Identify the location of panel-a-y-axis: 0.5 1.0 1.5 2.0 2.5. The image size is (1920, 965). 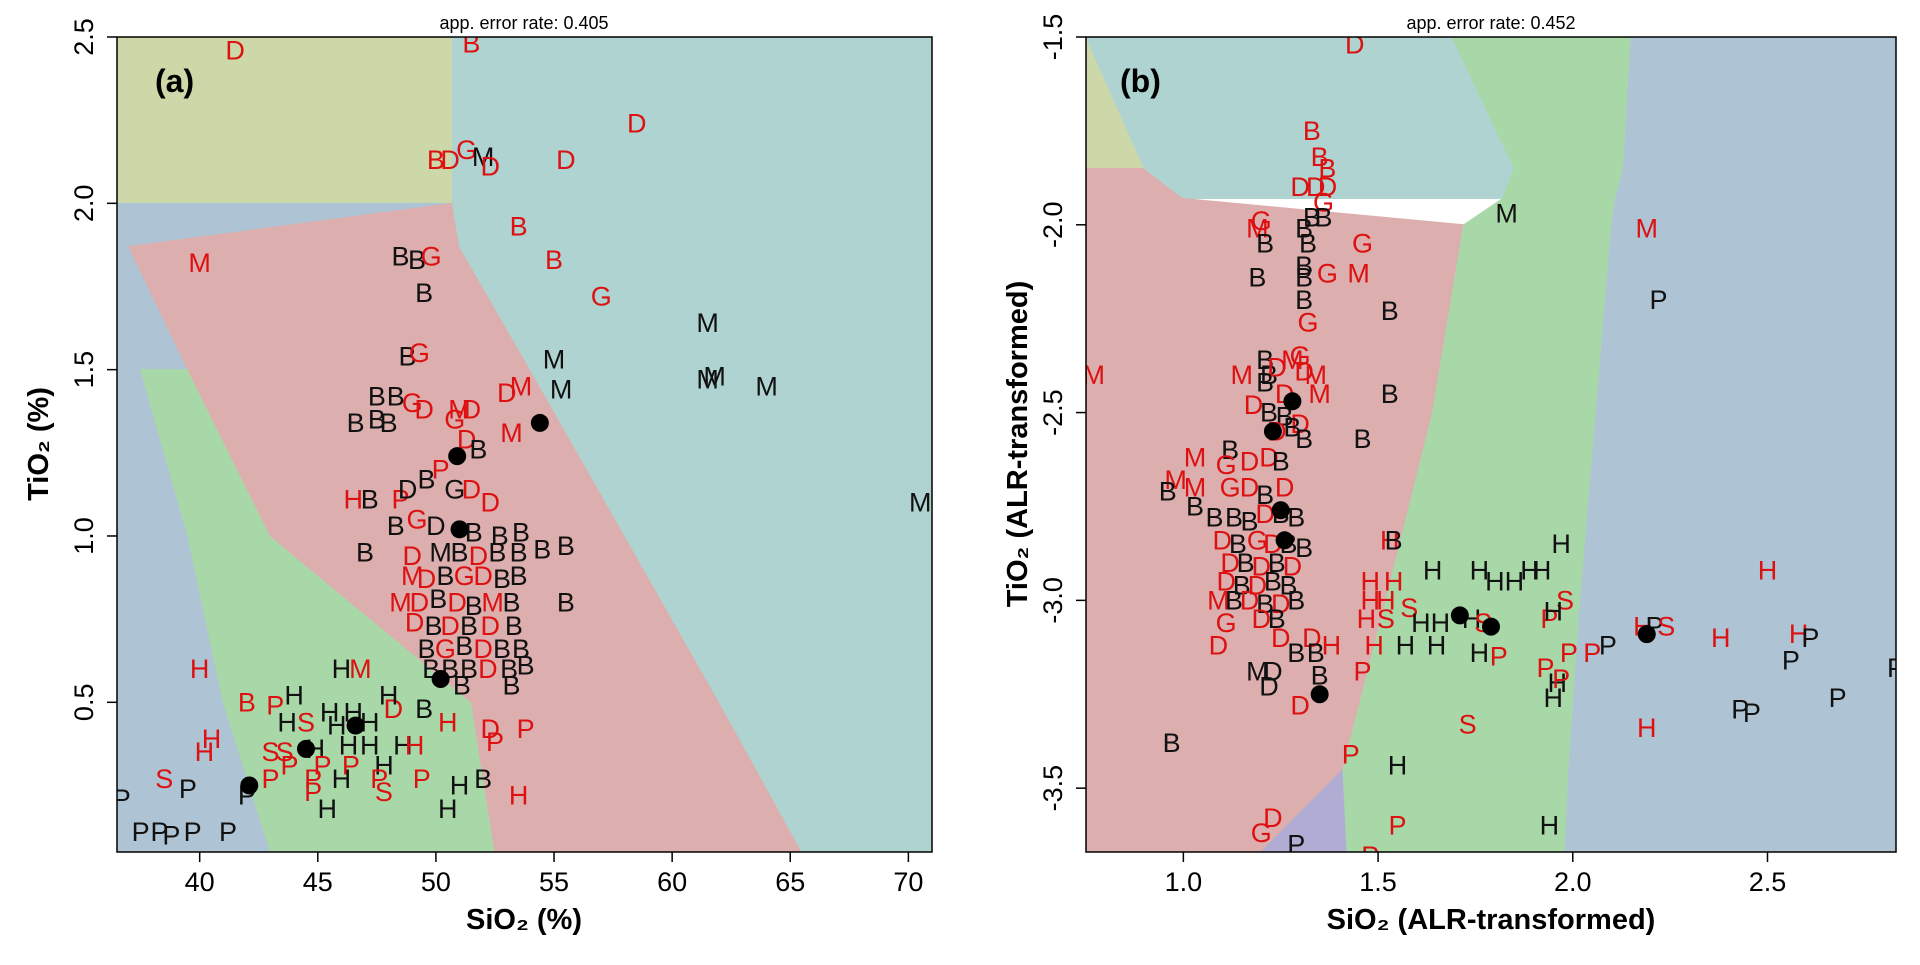
(93, 369).